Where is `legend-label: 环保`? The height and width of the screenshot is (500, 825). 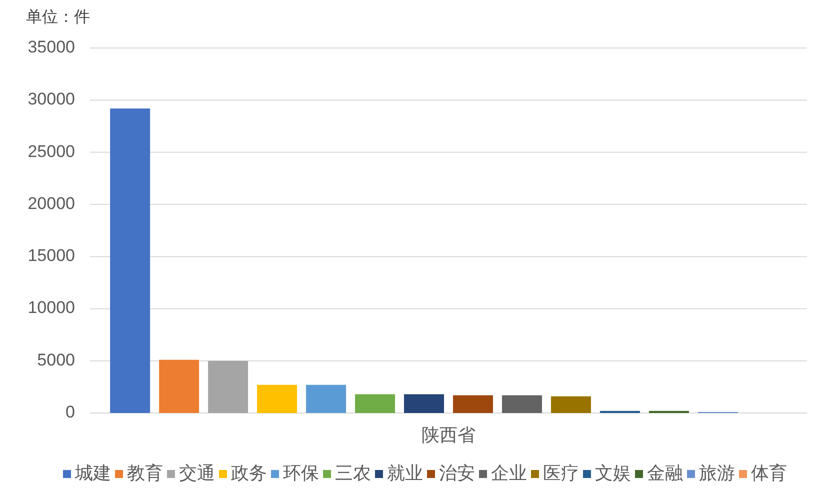 legend-label: 环保 is located at coordinates (301, 472).